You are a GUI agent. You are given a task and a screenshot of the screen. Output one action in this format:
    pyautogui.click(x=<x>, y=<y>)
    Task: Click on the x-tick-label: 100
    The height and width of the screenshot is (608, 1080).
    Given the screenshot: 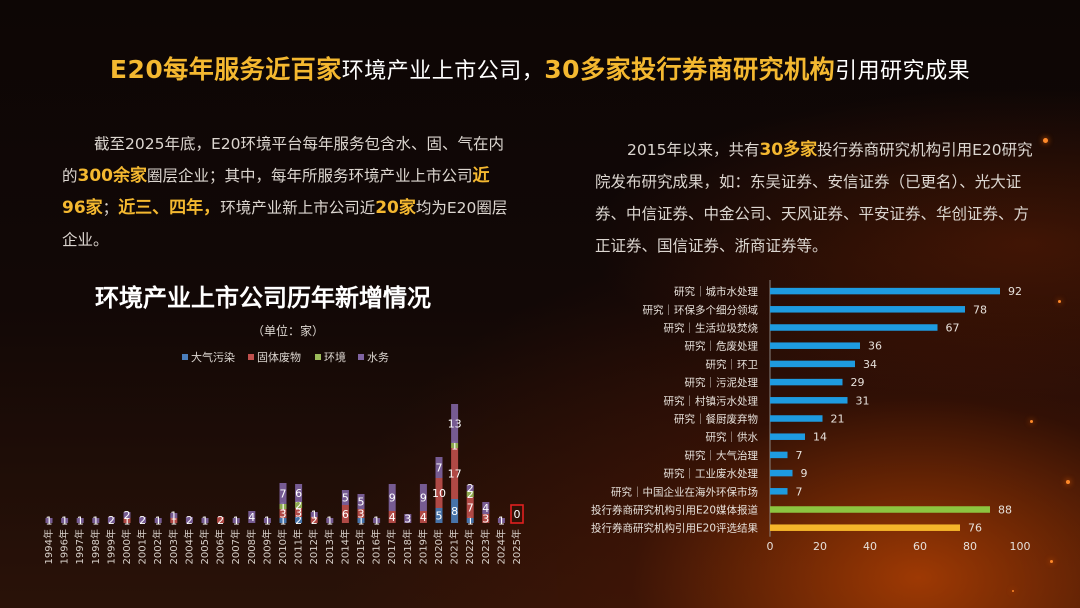 What is the action you would take?
    pyautogui.click(x=1020, y=546)
    